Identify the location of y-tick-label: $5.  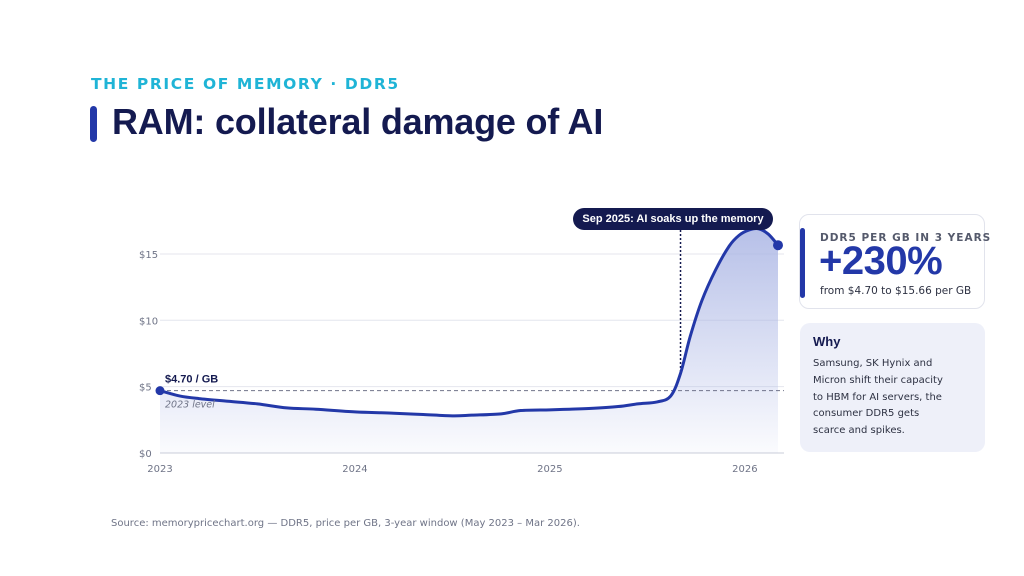
(145, 388).